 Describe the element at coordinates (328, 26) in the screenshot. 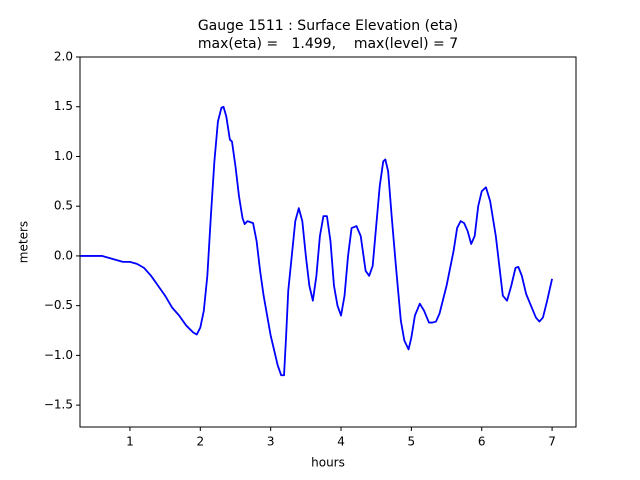

I see `chart-title: Gauge 1511 : Surface Elevation (eta)` at that location.